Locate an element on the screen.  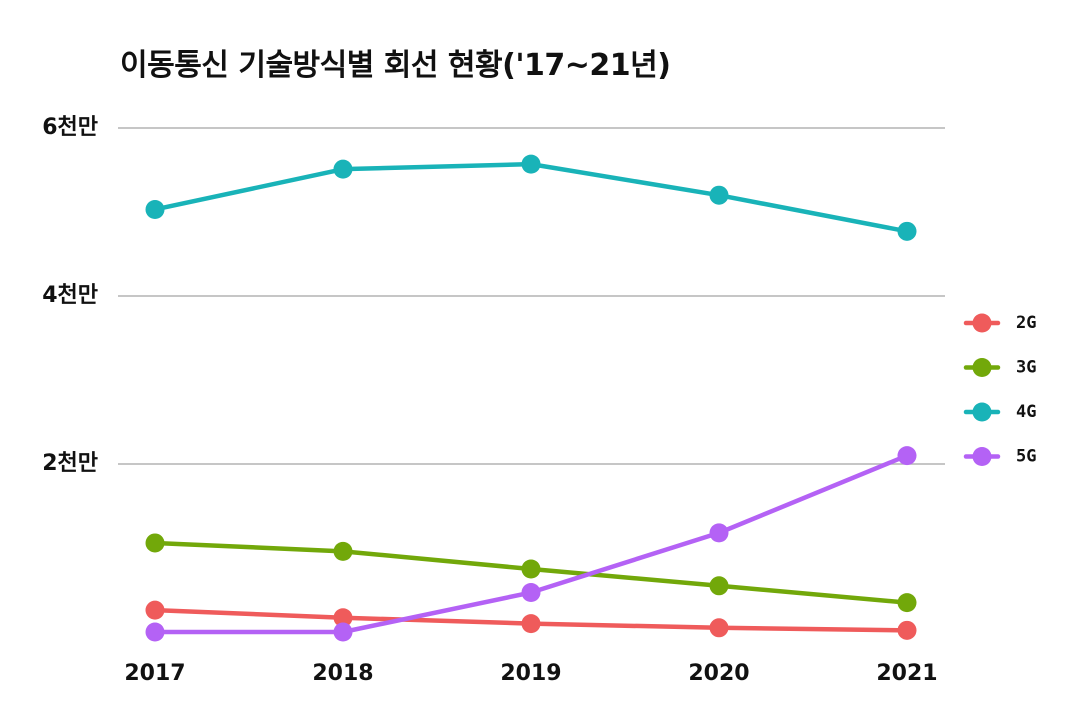
y-axis-tick-labels: 2천만 4천만 6천만 is located at coordinates (70, 295).